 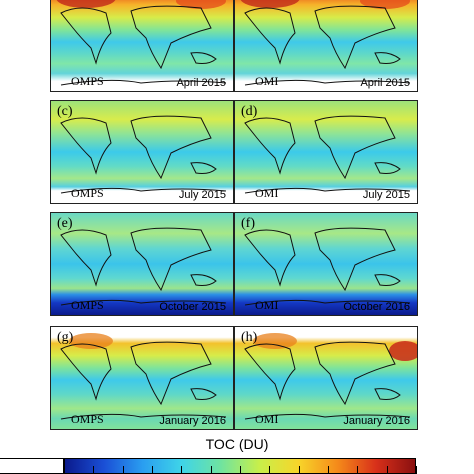 I want to click on panel-letter: (g), so click(x=65, y=337).